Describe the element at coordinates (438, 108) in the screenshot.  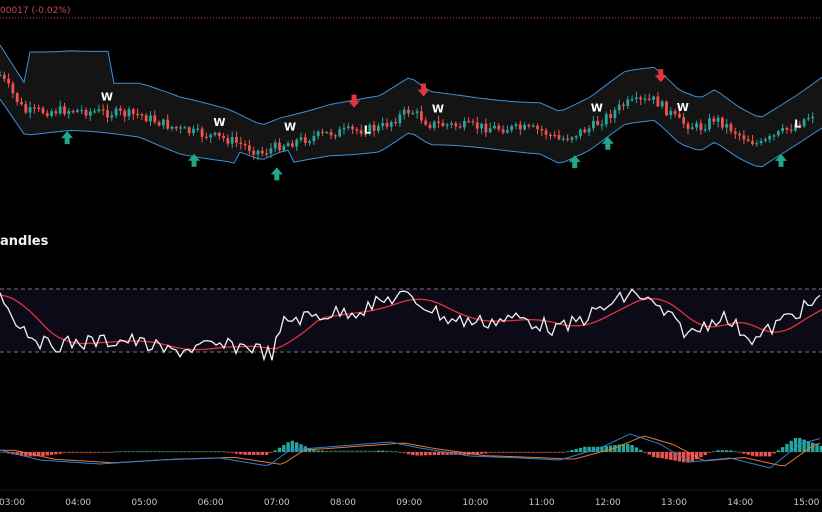
I see `signal-w-label: W` at that location.